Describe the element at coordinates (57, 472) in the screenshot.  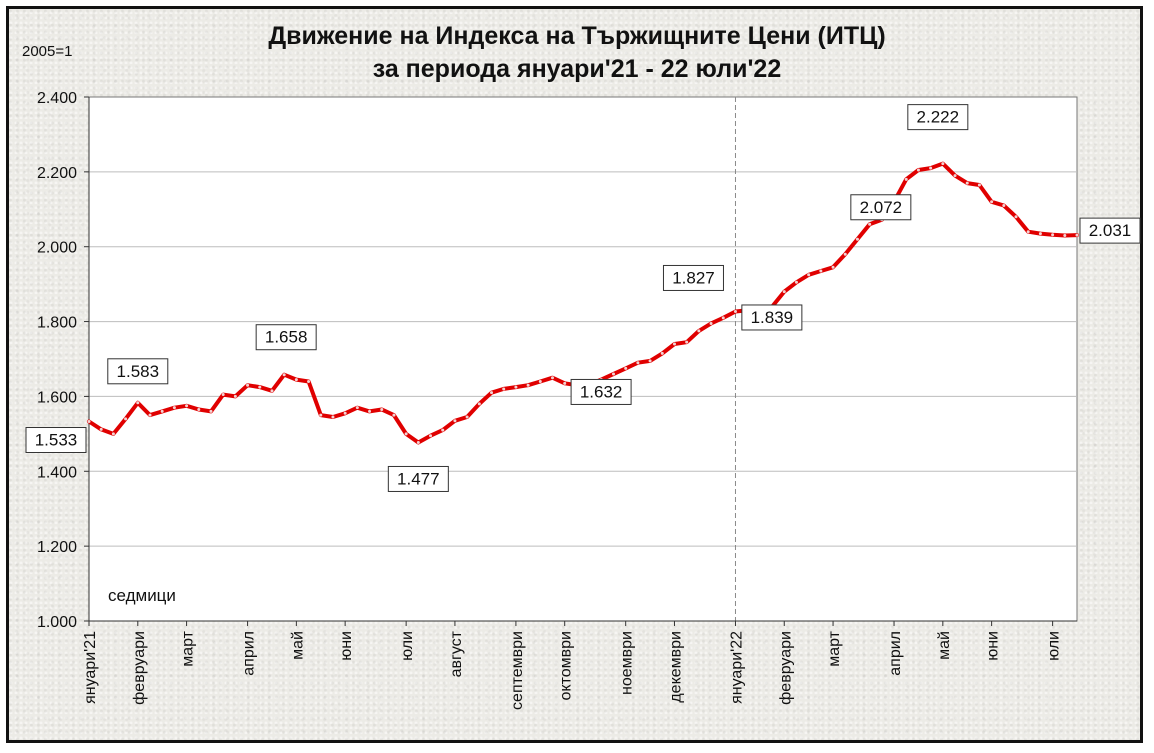
I see `y-tick-label: 1.400` at that location.